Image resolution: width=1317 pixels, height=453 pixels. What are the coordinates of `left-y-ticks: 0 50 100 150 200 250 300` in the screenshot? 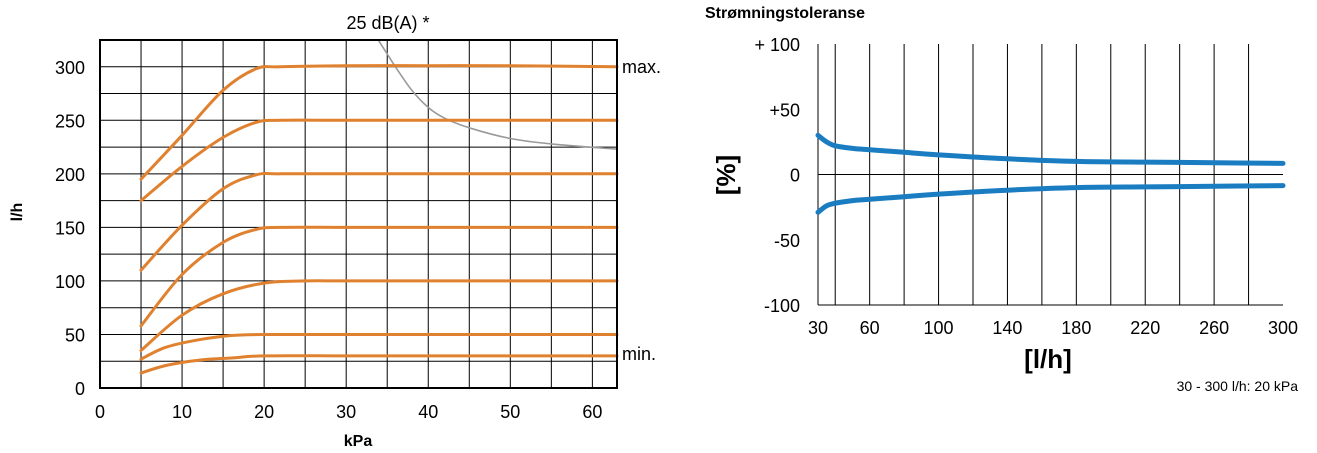 It's located at (70, 228).